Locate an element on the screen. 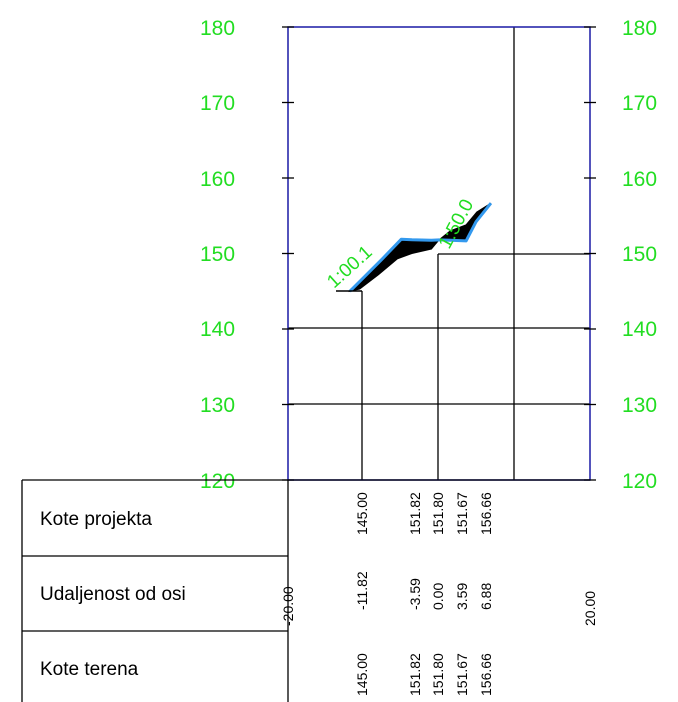  offset-value: -3.59 is located at coordinates (415, 594).